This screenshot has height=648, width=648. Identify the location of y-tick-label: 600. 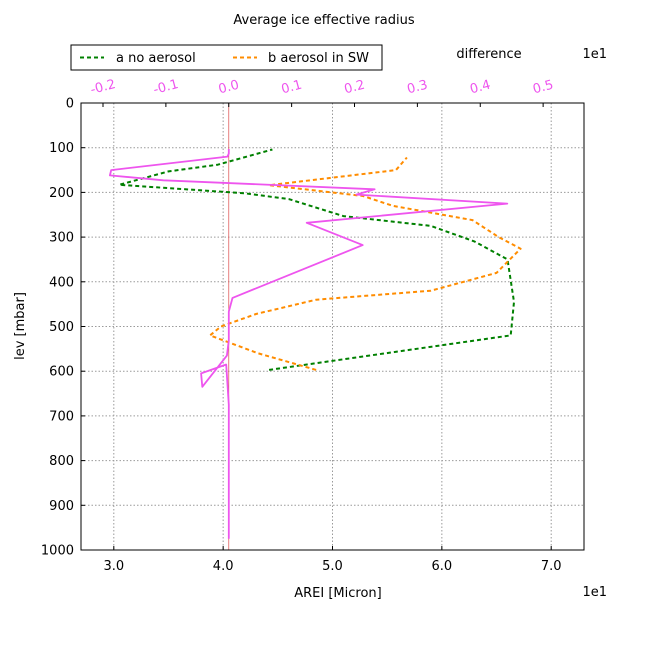
(61, 372).